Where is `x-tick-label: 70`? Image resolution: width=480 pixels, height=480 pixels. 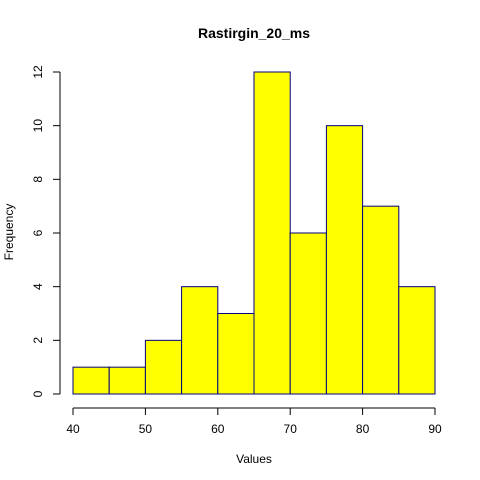
x-tick-label: 70 is located at coordinates (291, 429).